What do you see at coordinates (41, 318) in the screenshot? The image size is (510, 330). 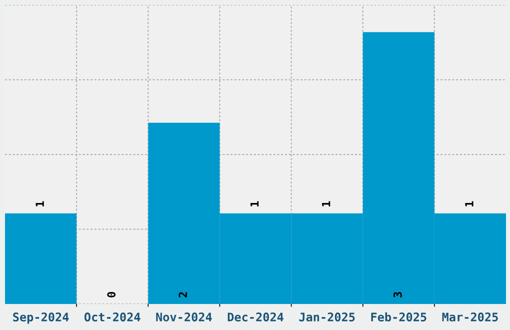 I see `x-tick-label: Sep-2024` at bounding box center [41, 318].